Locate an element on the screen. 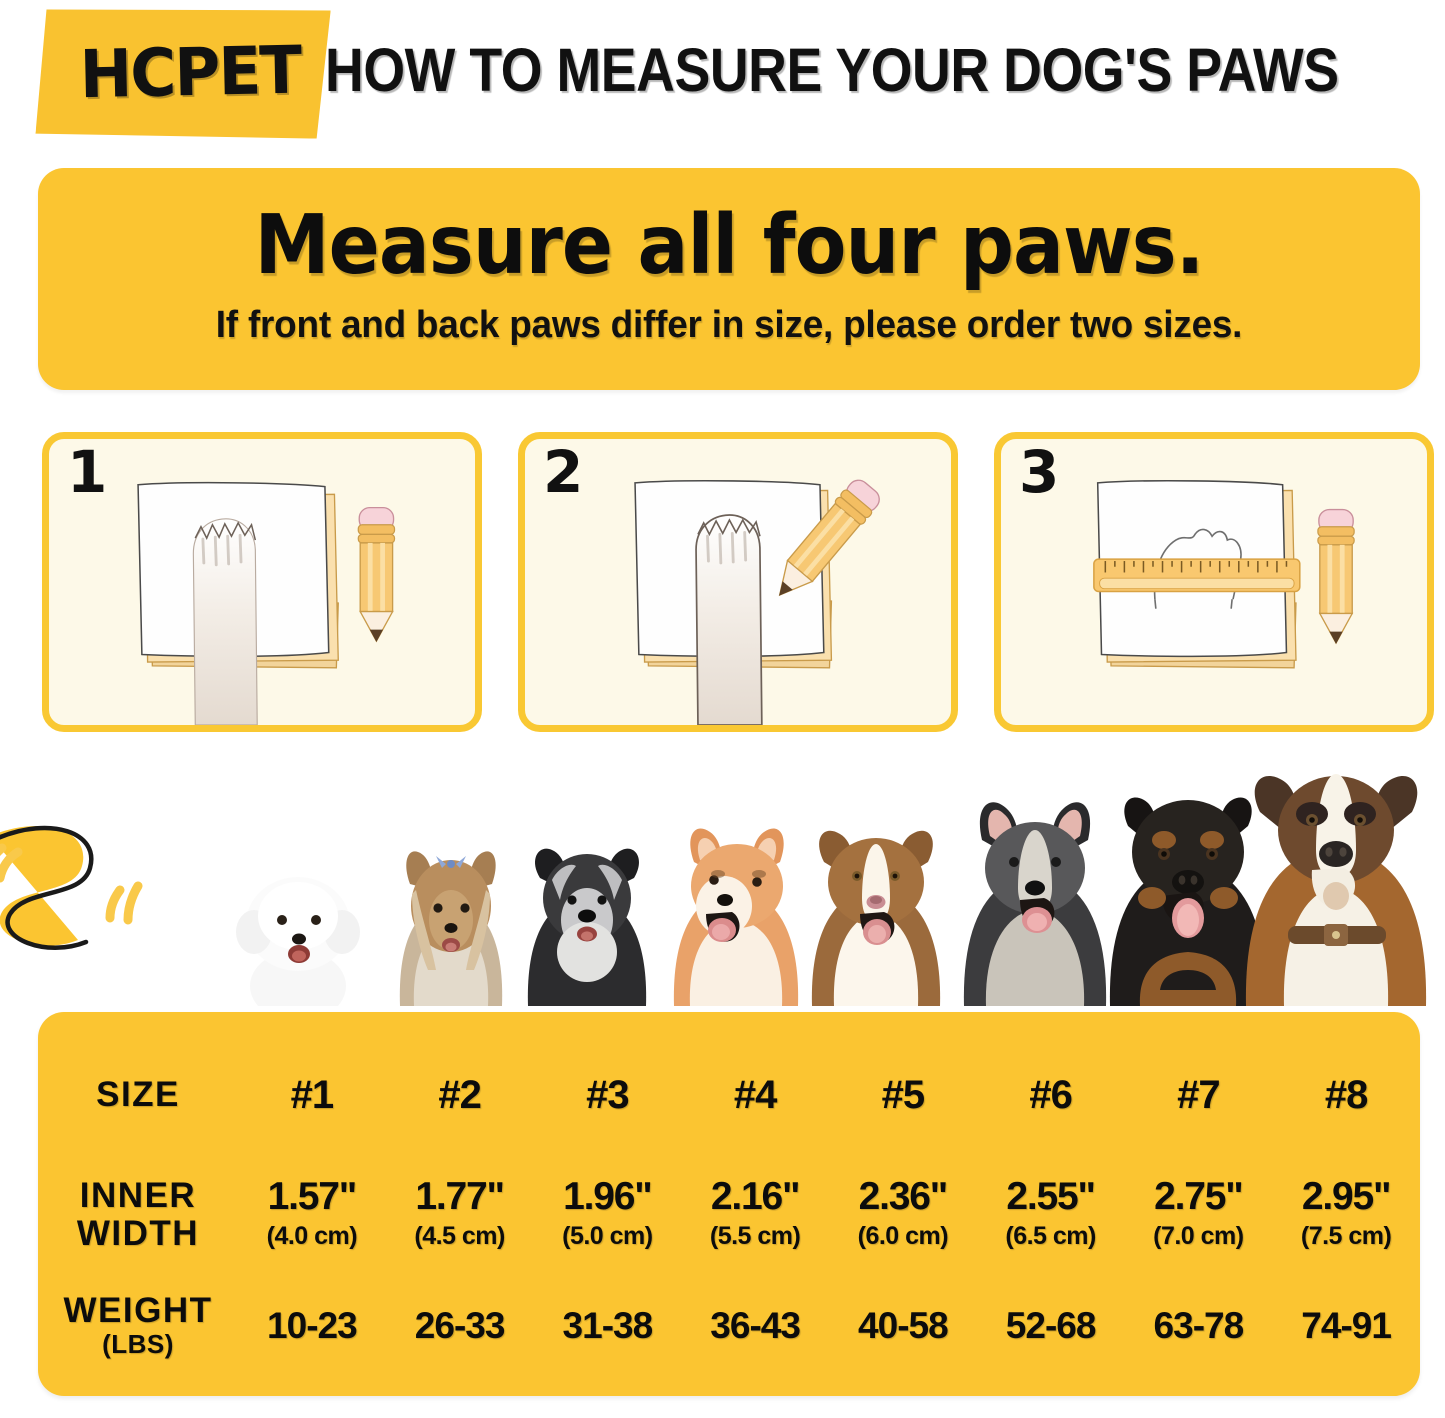 The image size is (1445, 1418). inner-width-inches-8: 2.95" is located at coordinates (1346, 1197).